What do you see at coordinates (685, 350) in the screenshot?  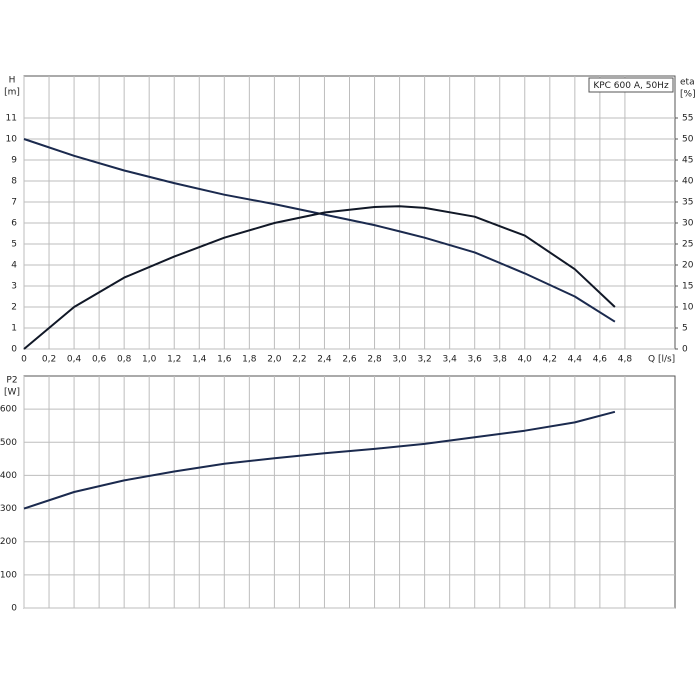 I see `y2-tick-label: 0` at bounding box center [685, 350].